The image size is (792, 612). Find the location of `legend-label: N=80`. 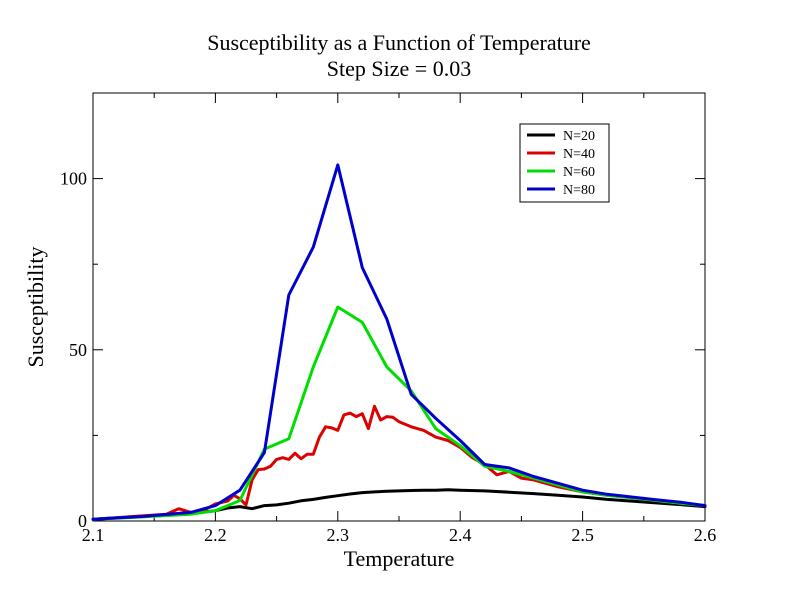

legend-label: N=80 is located at coordinates (579, 190).